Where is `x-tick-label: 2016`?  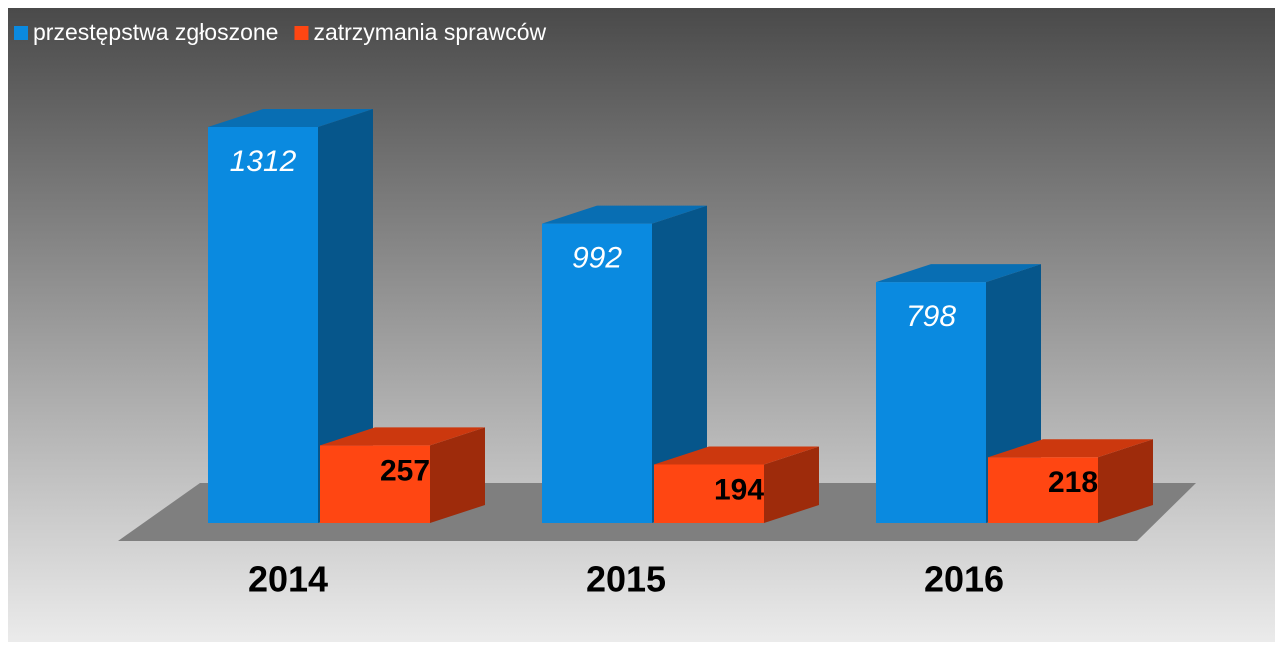 x-tick-label: 2016 is located at coordinates (964, 579).